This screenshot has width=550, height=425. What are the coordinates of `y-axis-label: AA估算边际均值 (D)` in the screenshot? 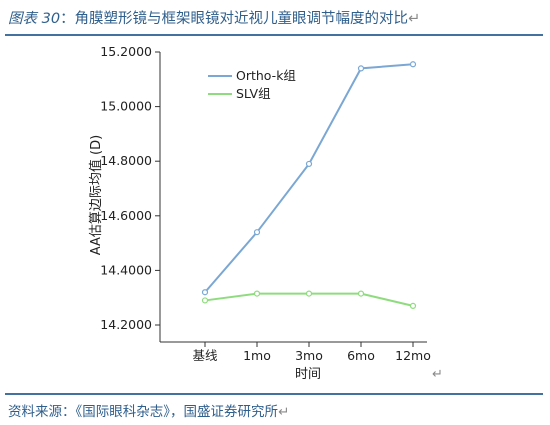 It's located at (96, 195).